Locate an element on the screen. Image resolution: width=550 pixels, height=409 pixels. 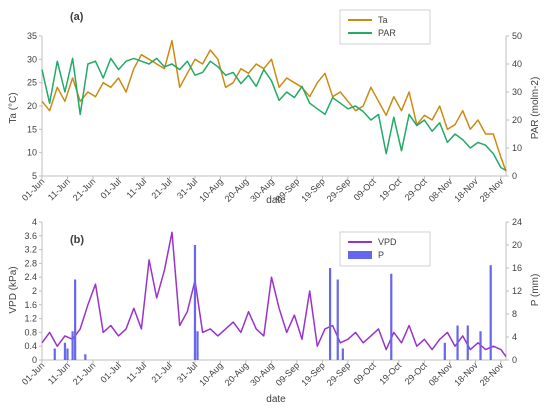
panel-b-x-axis-title: date is located at coordinates (276, 399).